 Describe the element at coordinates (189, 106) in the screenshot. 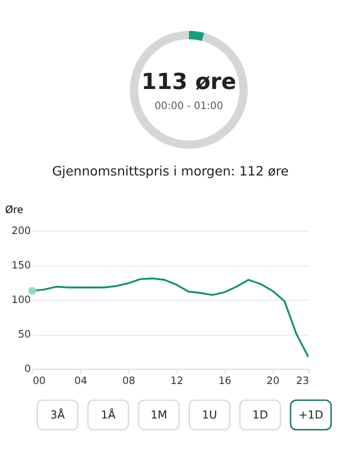

I see `text: 00:00 - 01:00` at that location.